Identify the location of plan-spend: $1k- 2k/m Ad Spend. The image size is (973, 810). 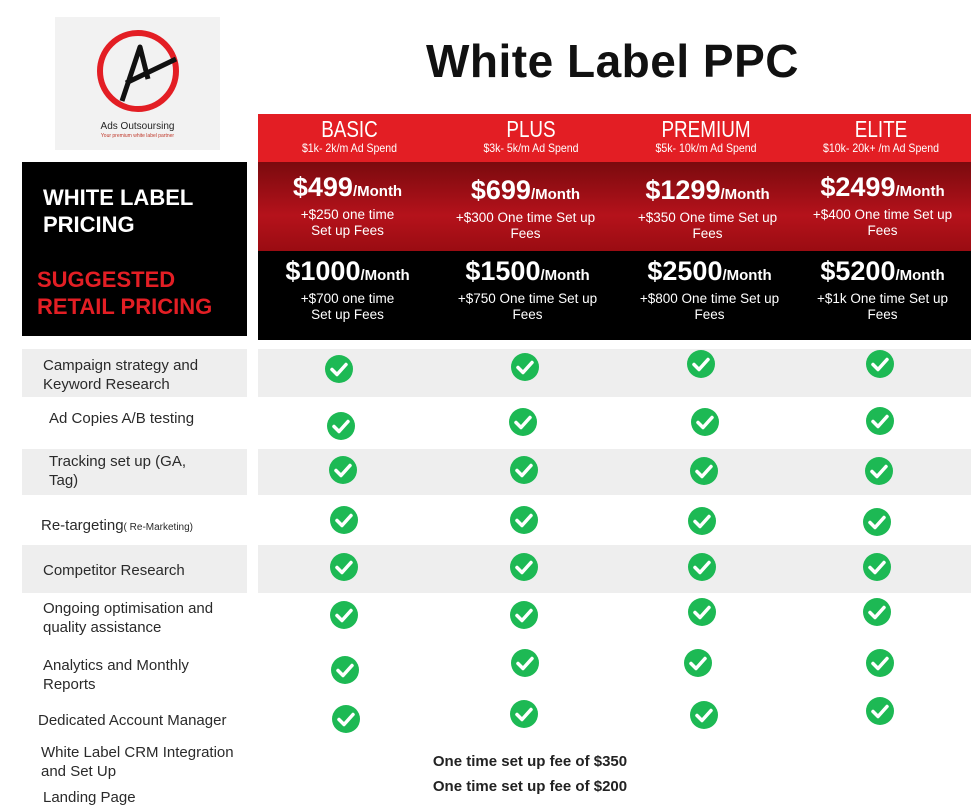
(349, 148).